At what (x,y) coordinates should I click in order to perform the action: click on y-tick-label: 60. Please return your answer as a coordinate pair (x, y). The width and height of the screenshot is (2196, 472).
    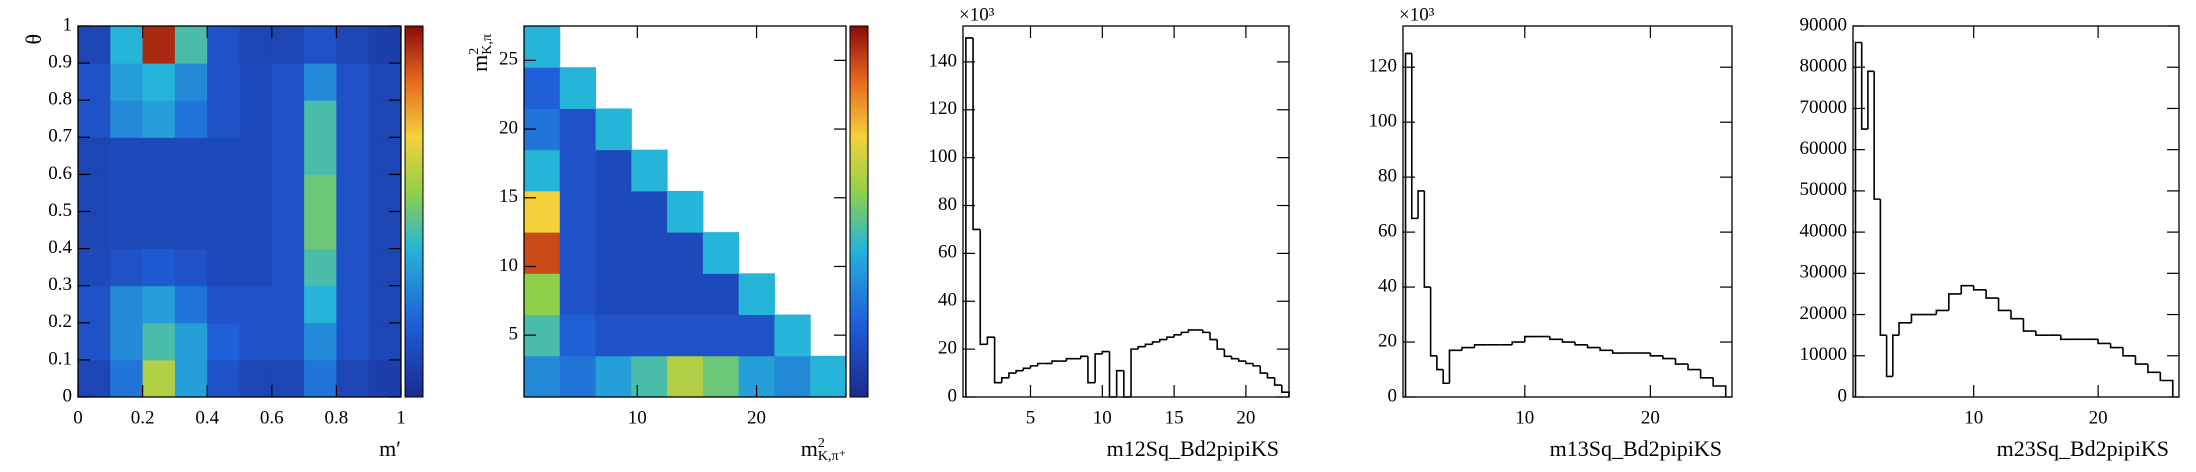
    Looking at the image, I should click on (1387, 230).